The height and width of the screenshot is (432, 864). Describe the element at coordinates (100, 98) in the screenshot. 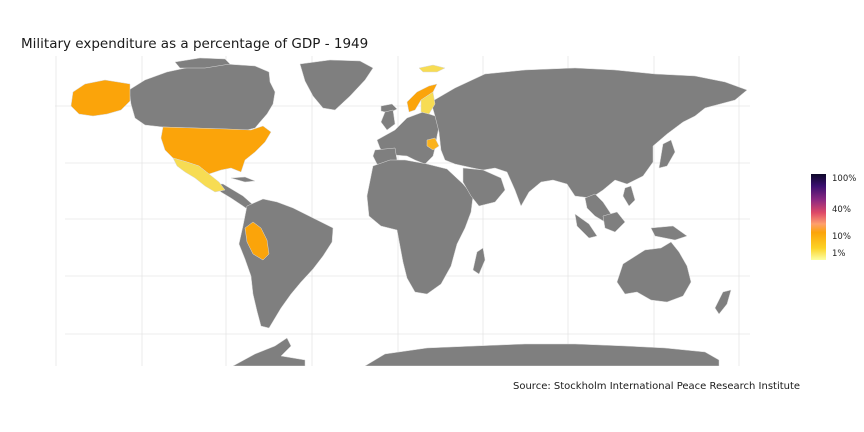

I see `alaska` at that location.